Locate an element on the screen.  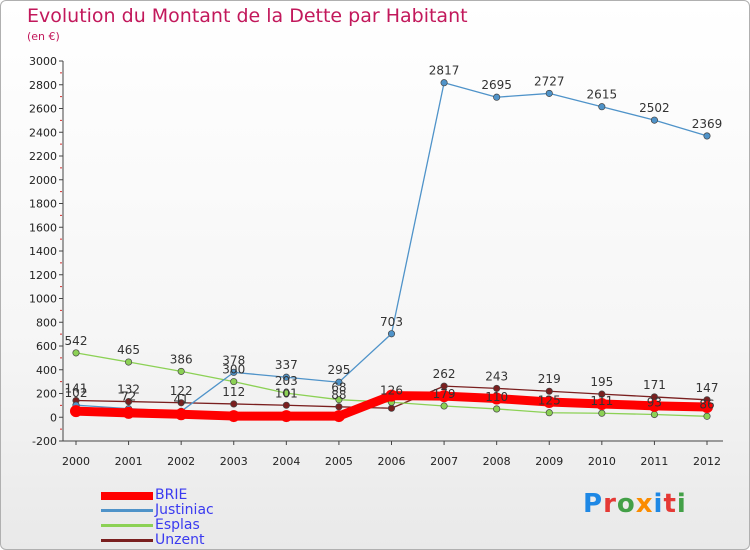
data-label: 378 is located at coordinates (233, 360).